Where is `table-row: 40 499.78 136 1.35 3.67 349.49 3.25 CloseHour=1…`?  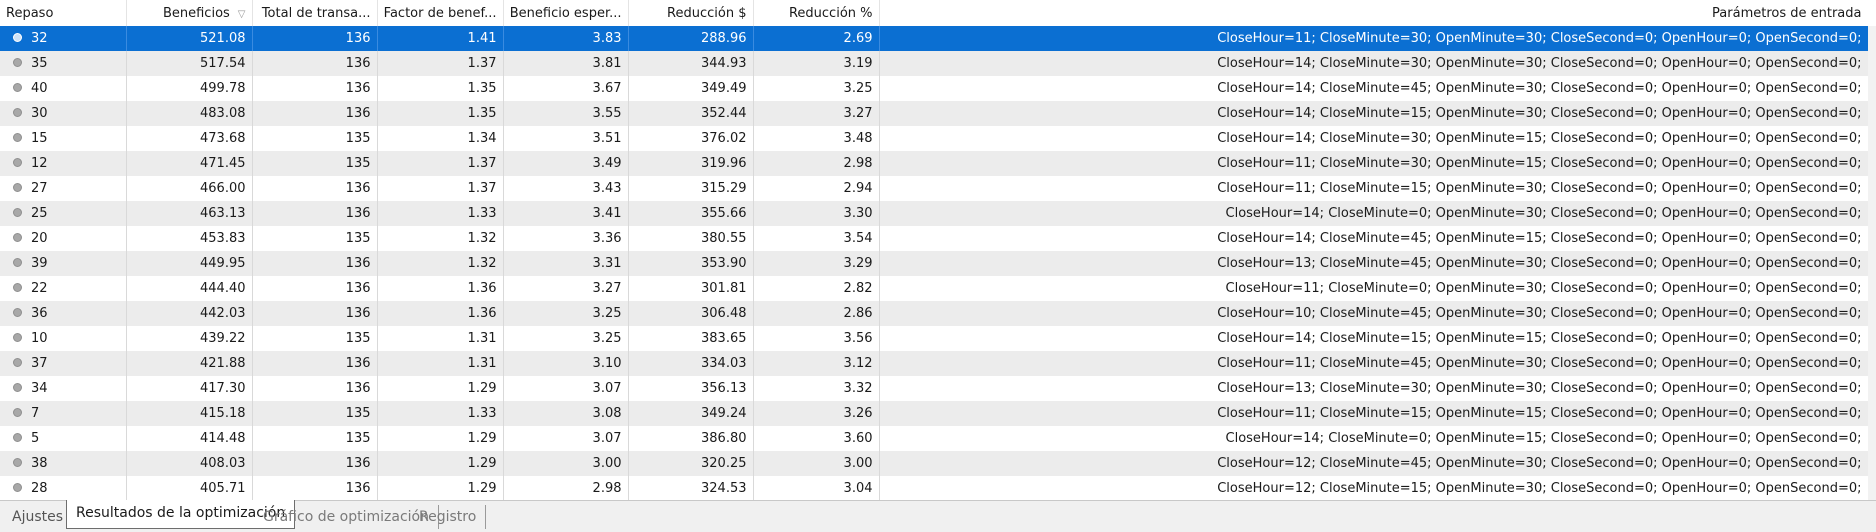
table-row: 40 499.78 136 1.35 3.67 349.49 3.25 CloseHour=1… is located at coordinates (938, 88).